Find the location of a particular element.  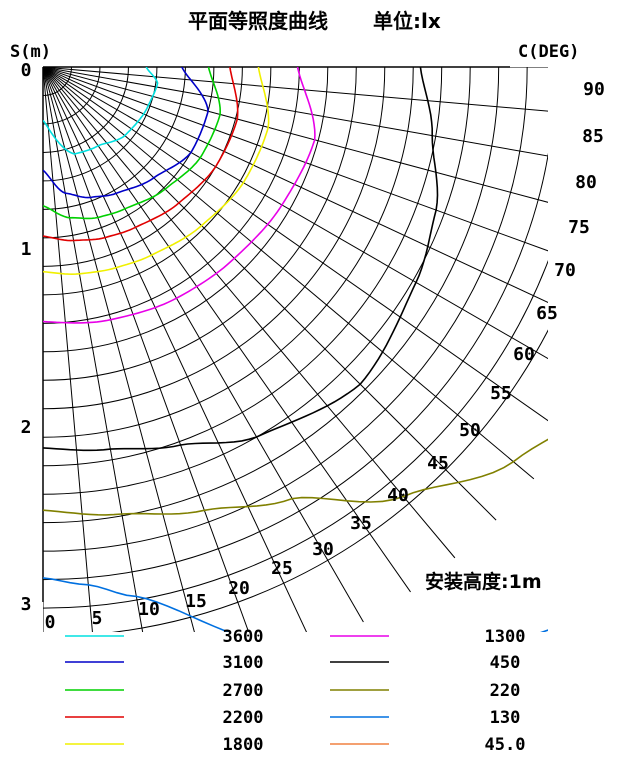

legend-item: 220 is located at coordinates (425, 691).